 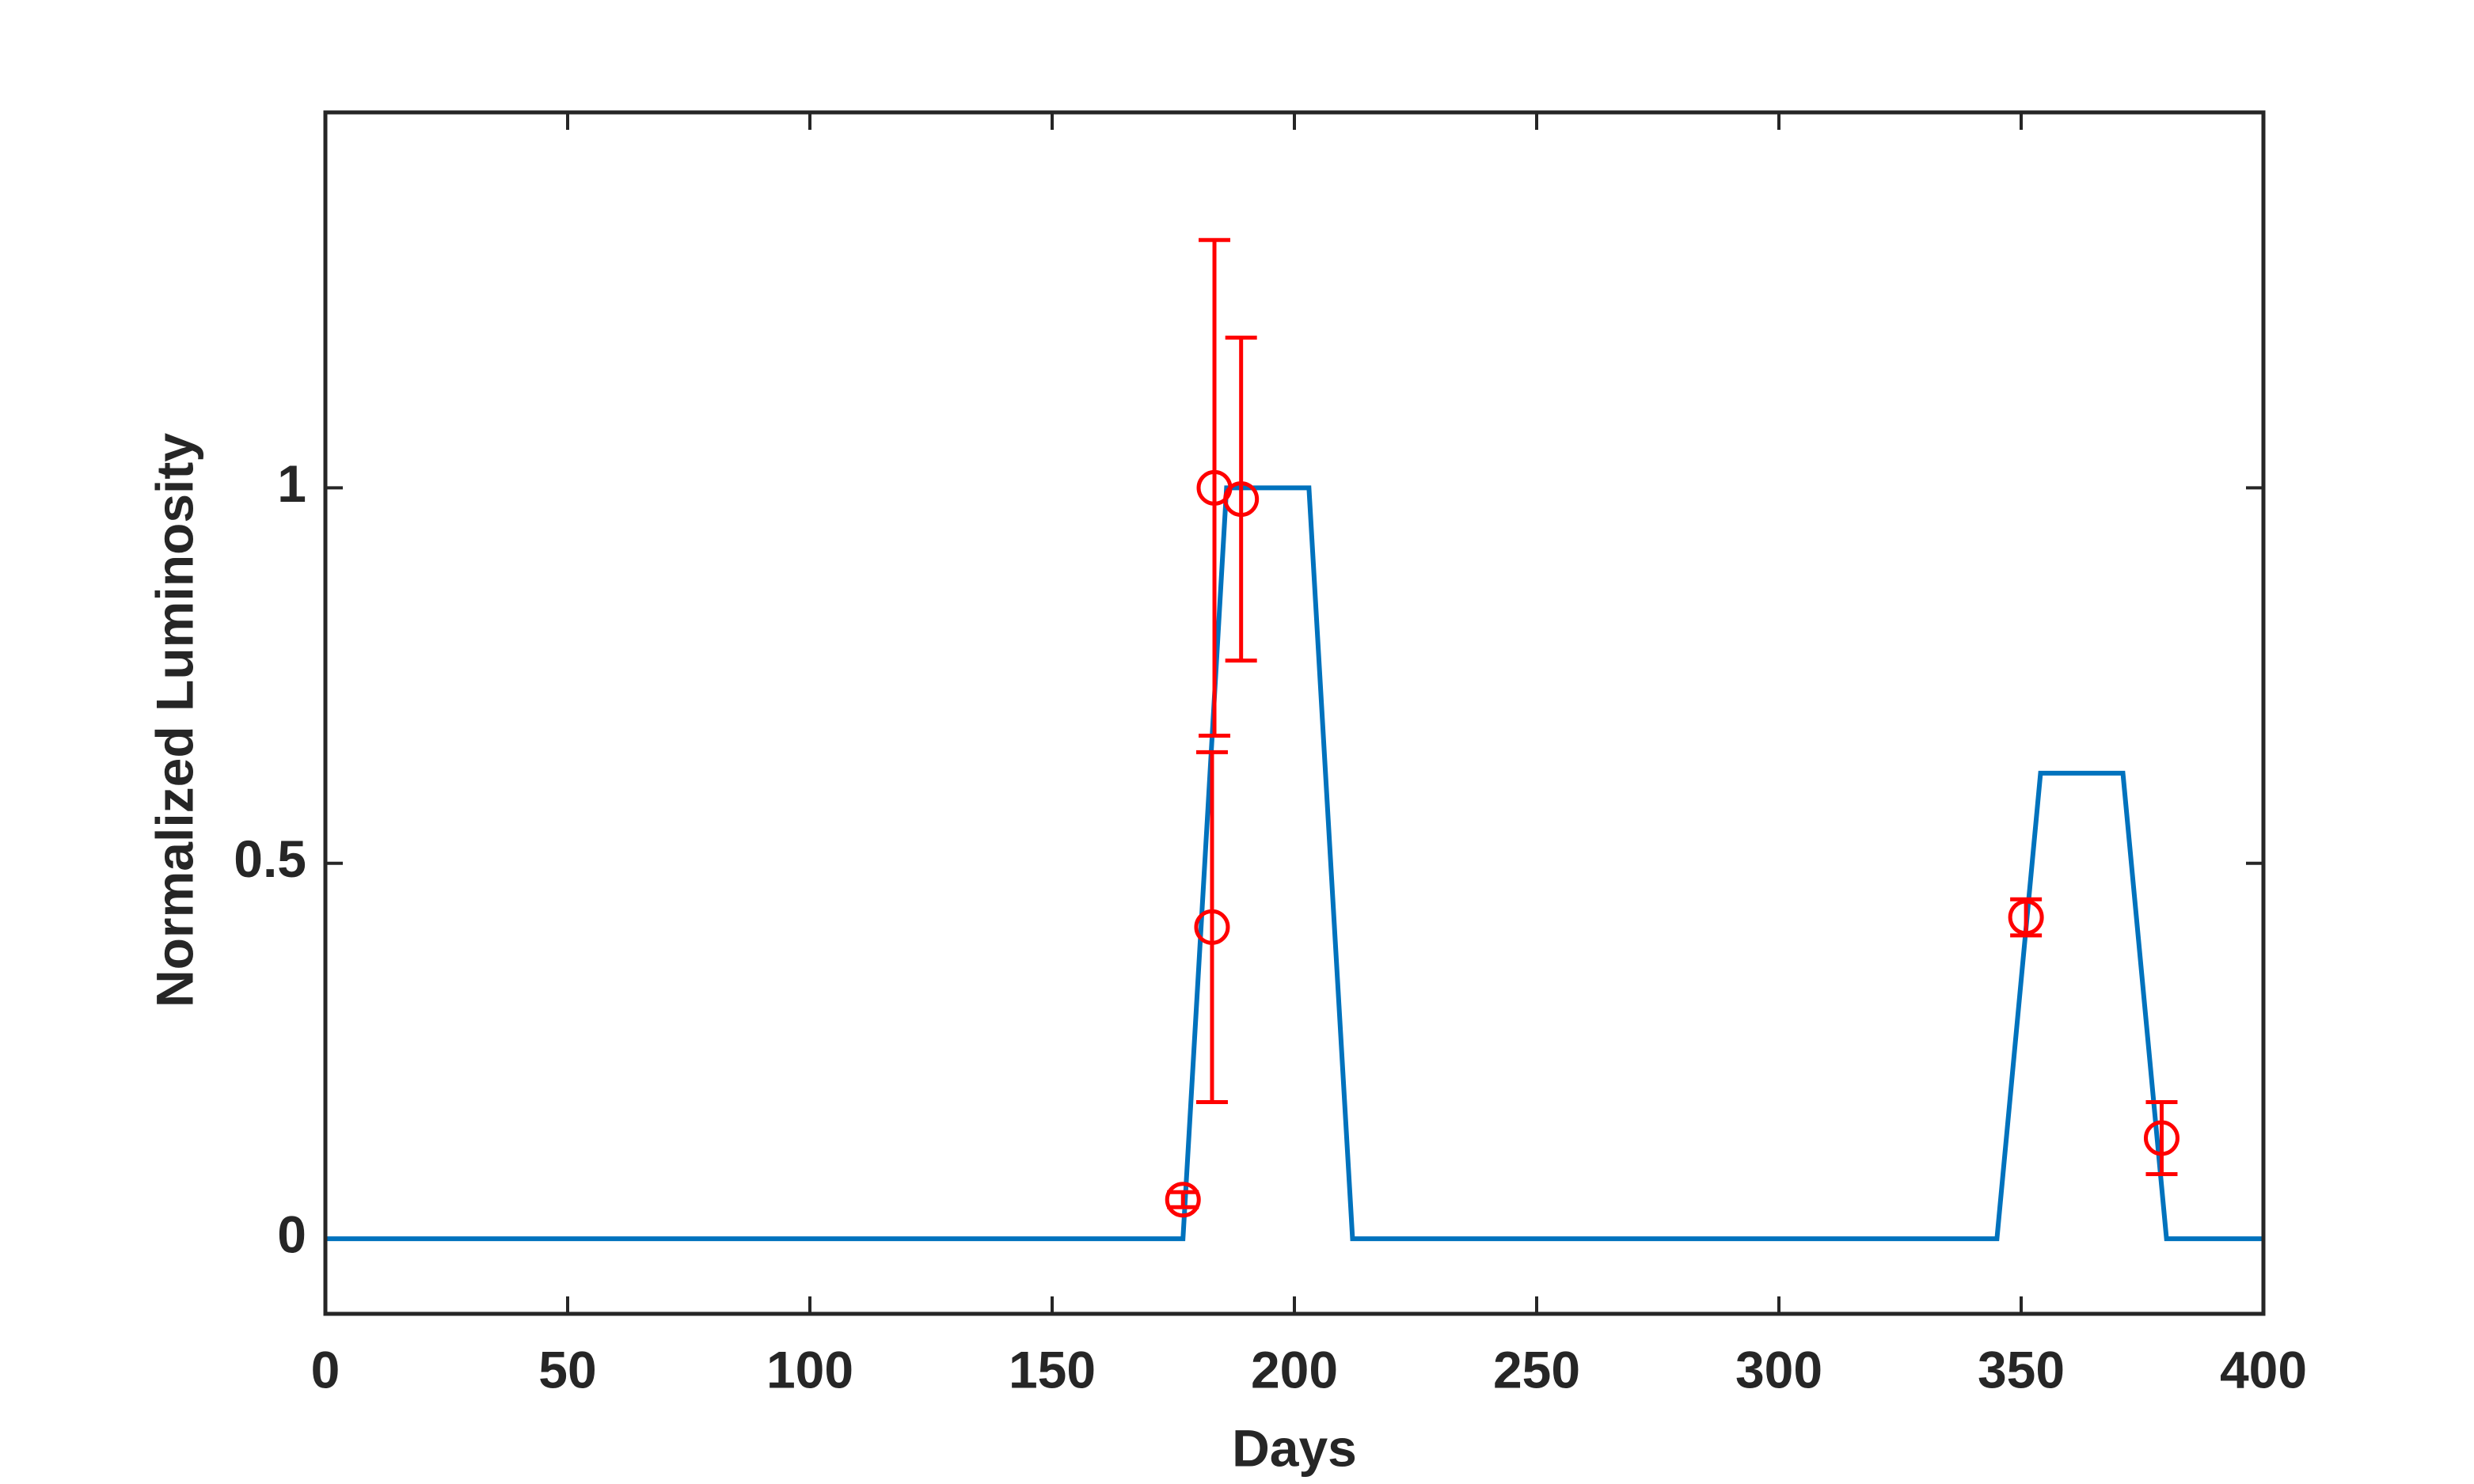 What do you see at coordinates (326, 1369) in the screenshot?
I see `x-tick-label: 0` at bounding box center [326, 1369].